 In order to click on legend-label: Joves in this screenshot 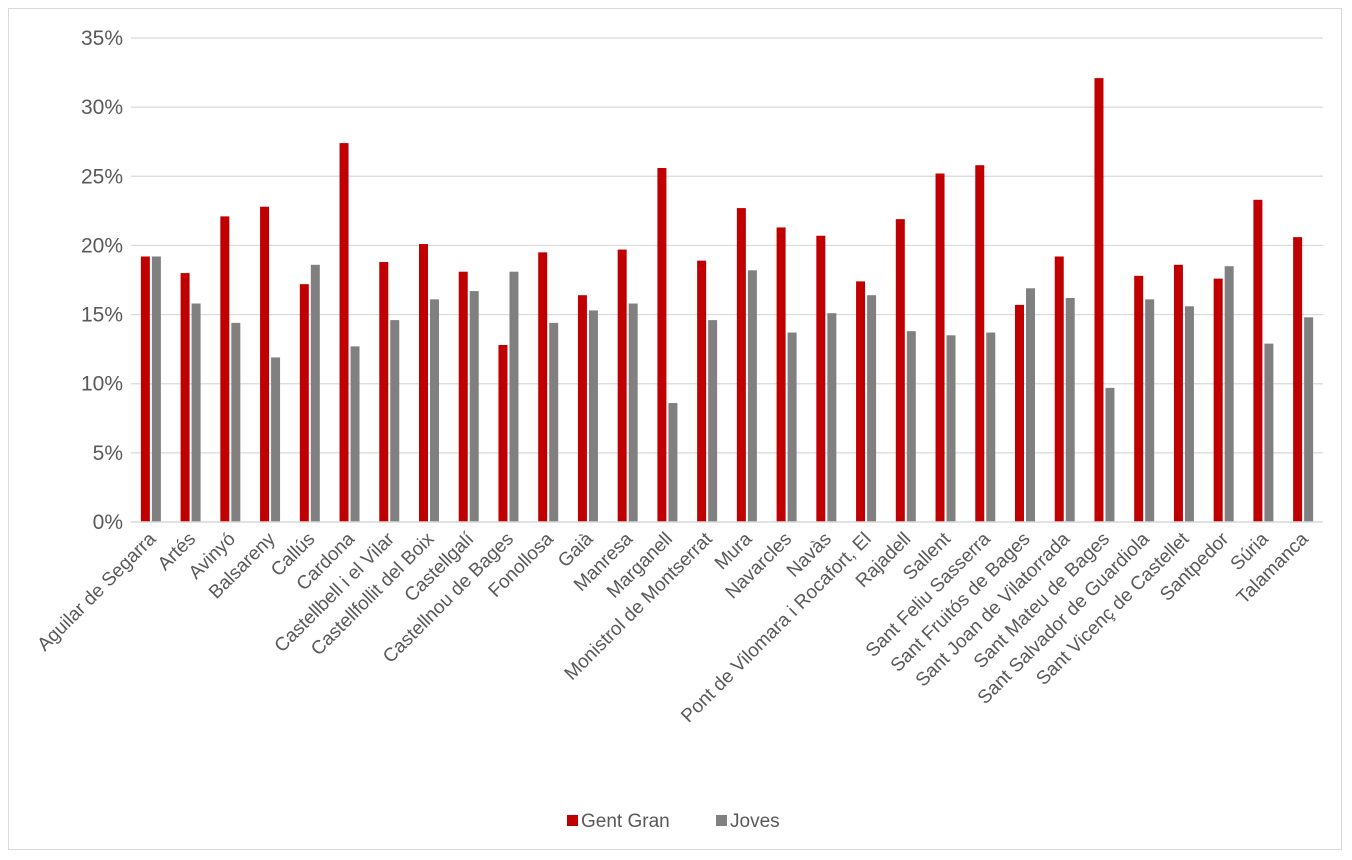, I will do `click(755, 821)`.